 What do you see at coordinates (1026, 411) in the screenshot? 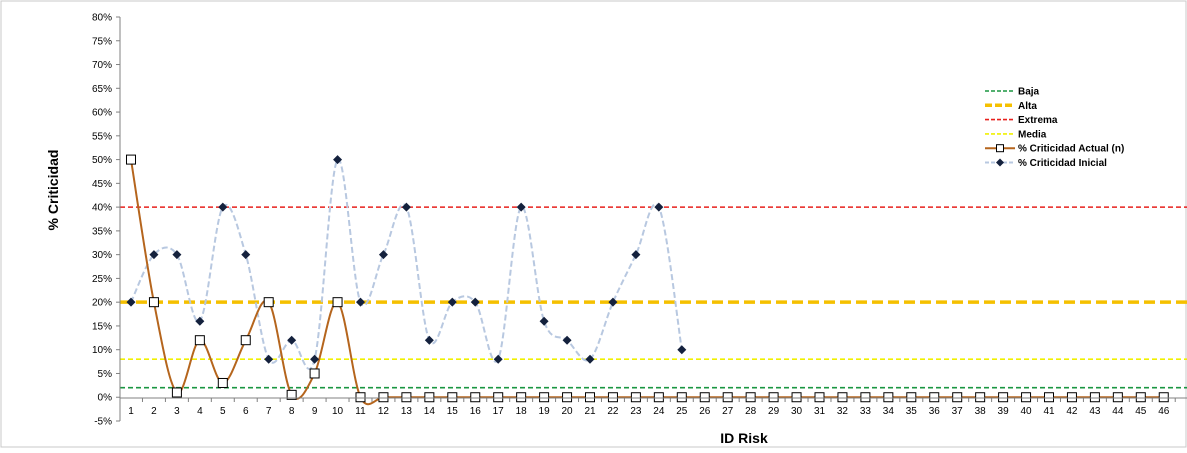
I see `x-tick-label: 40` at bounding box center [1026, 411].